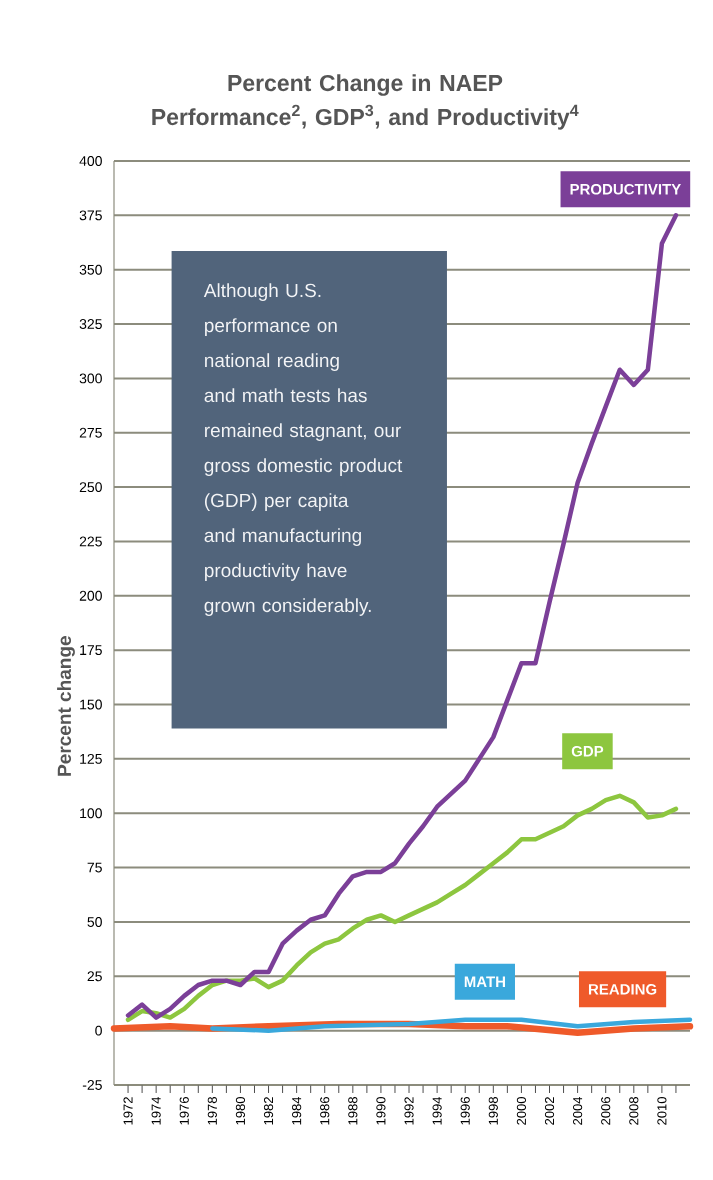 The height and width of the screenshot is (1180, 713). What do you see at coordinates (578, 1110) in the screenshot?
I see `x-tick-label: 2004` at bounding box center [578, 1110].